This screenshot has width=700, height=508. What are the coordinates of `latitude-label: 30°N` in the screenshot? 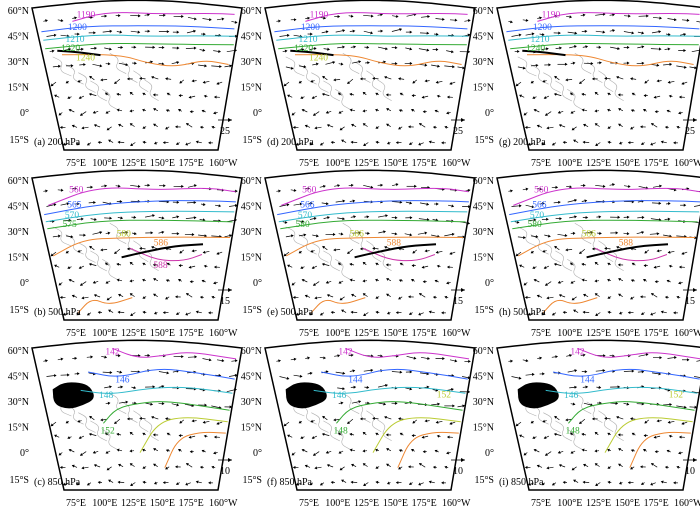 It's located at (18, 62).